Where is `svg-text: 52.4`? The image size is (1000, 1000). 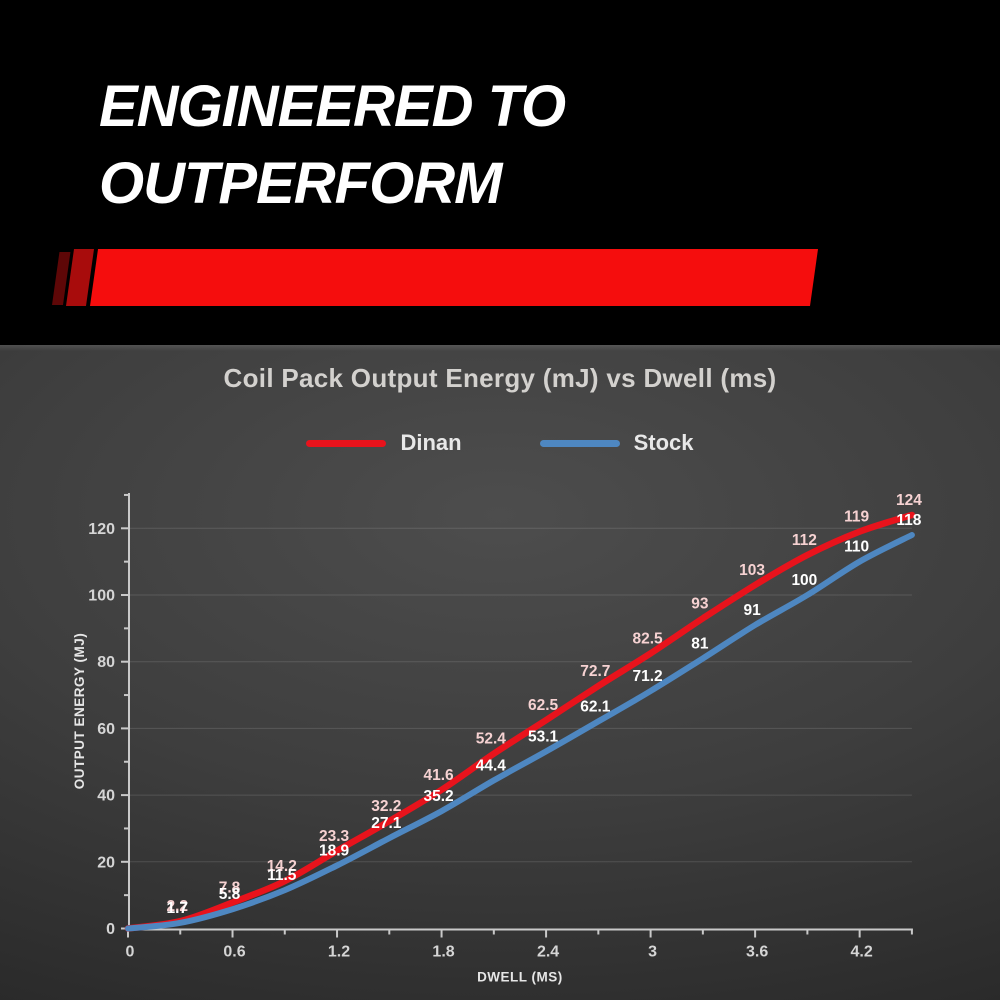 svg-text: 52.4 is located at coordinates (491, 739).